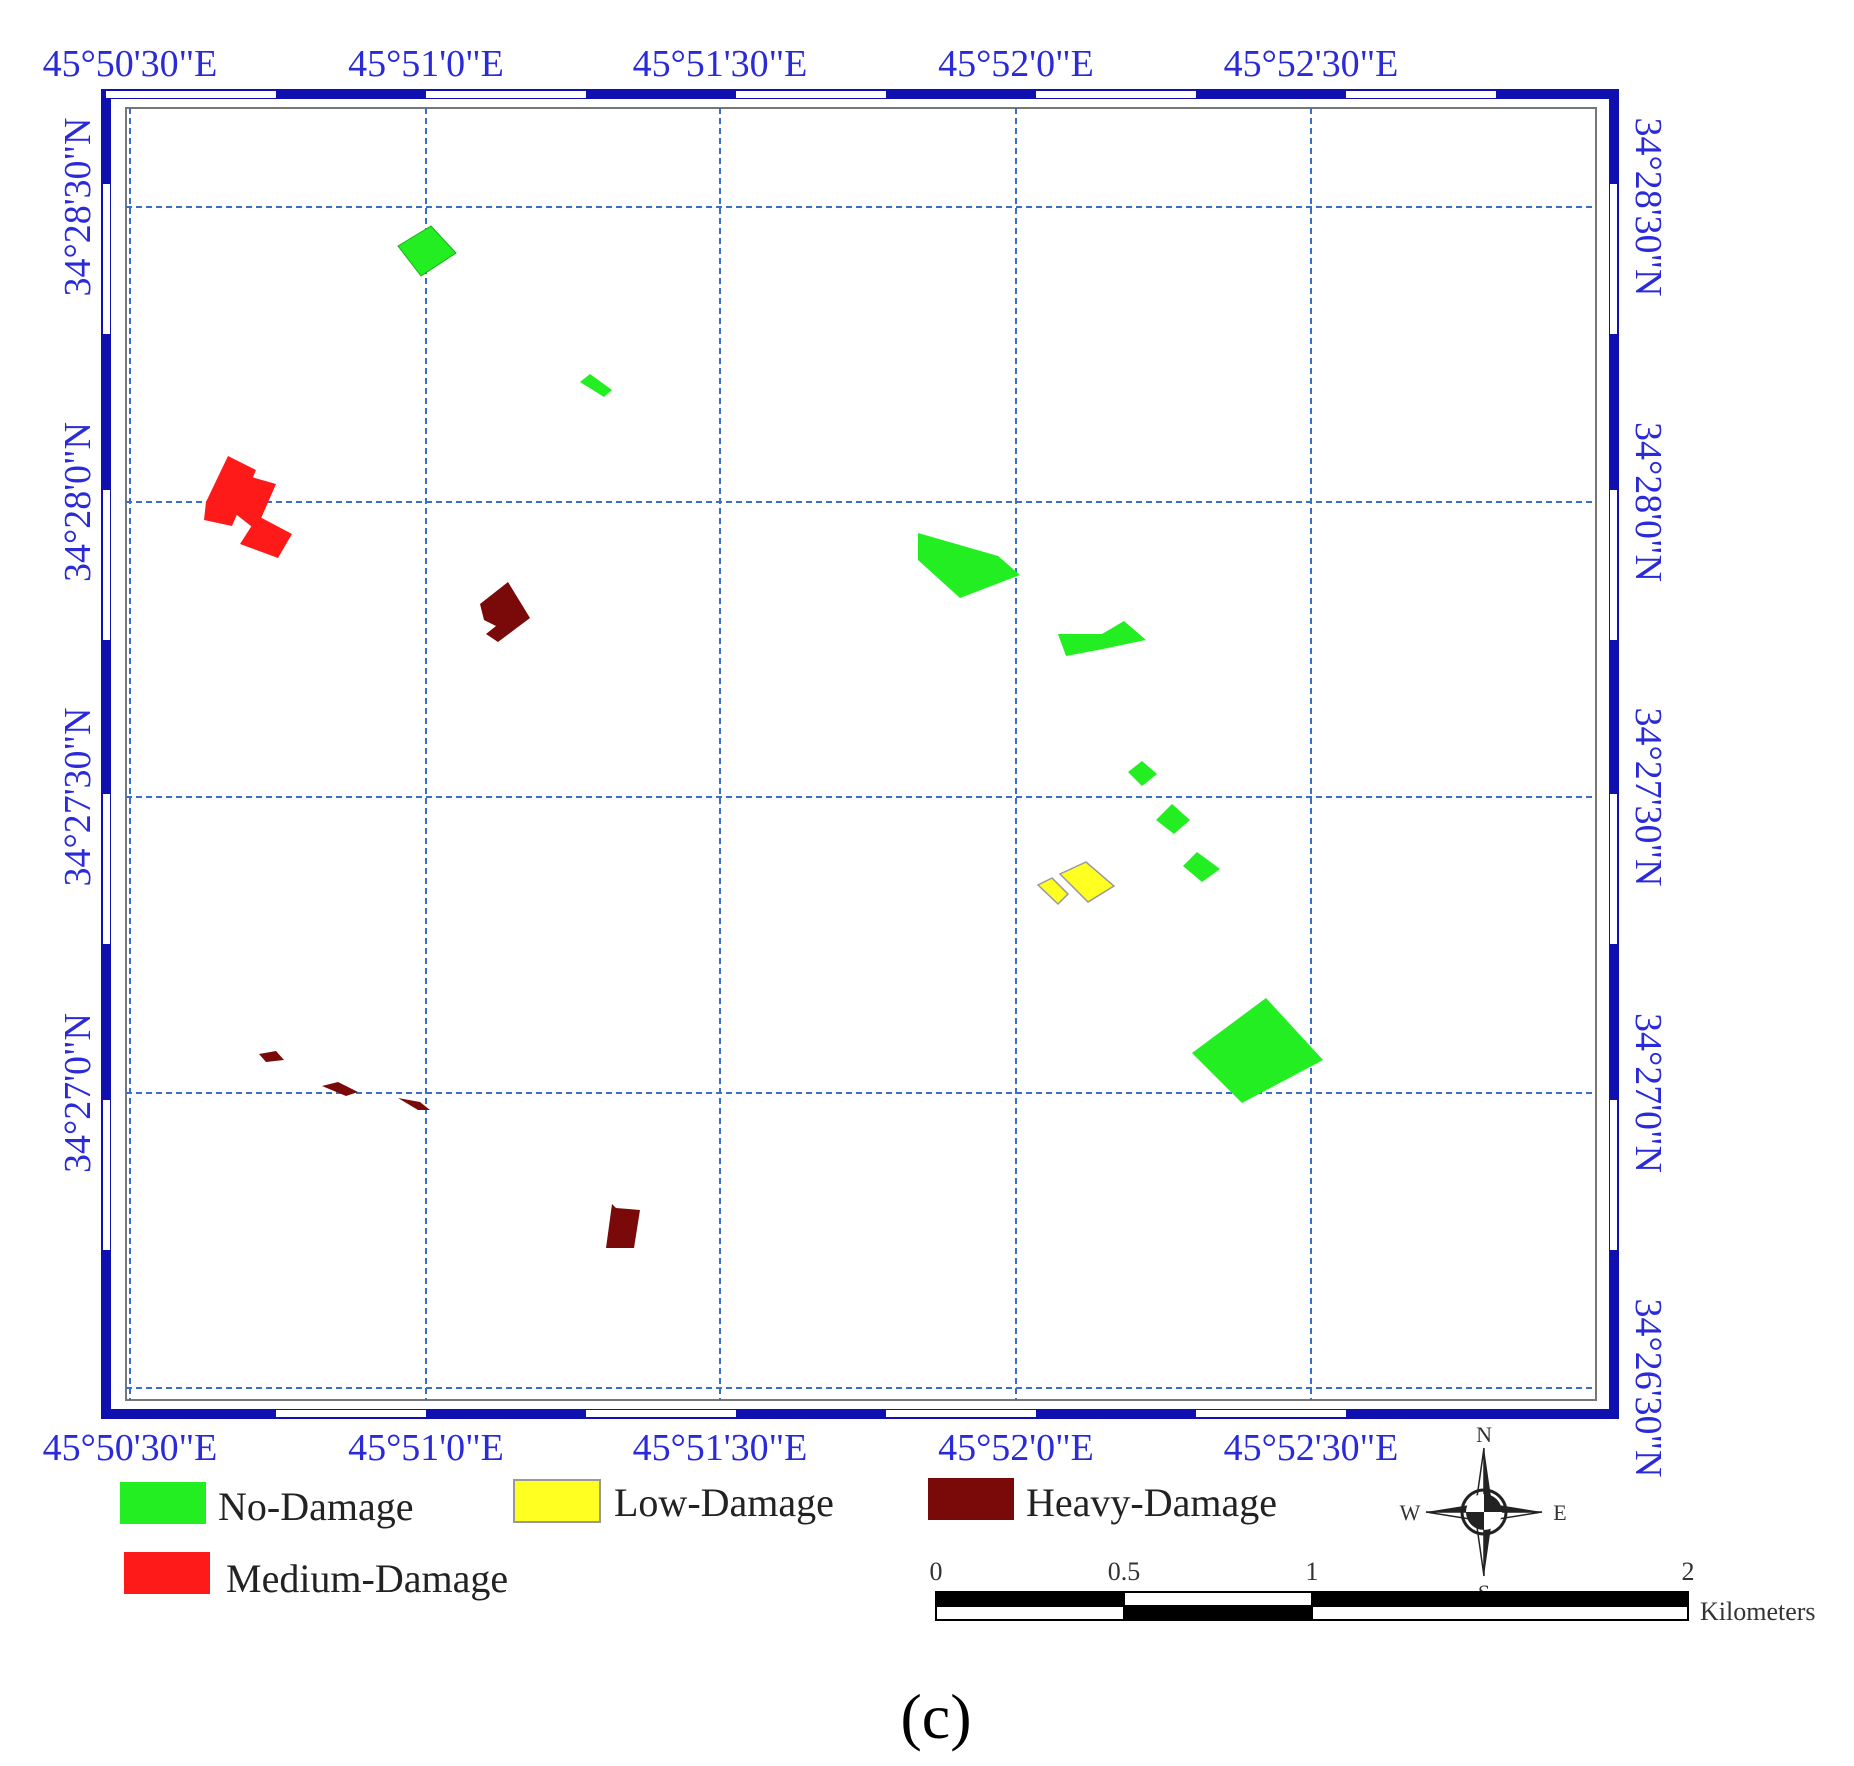 The width and height of the screenshot is (1854, 1766). I want to click on bottom-lon-label: 45°51'0"E, so click(426, 1448).